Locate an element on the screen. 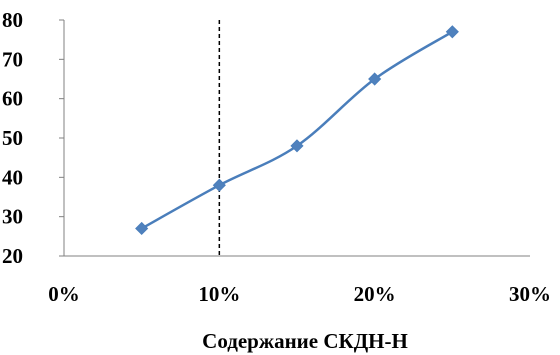 This screenshot has width=560, height=355. y-tick-label: 60 is located at coordinates (12, 99).